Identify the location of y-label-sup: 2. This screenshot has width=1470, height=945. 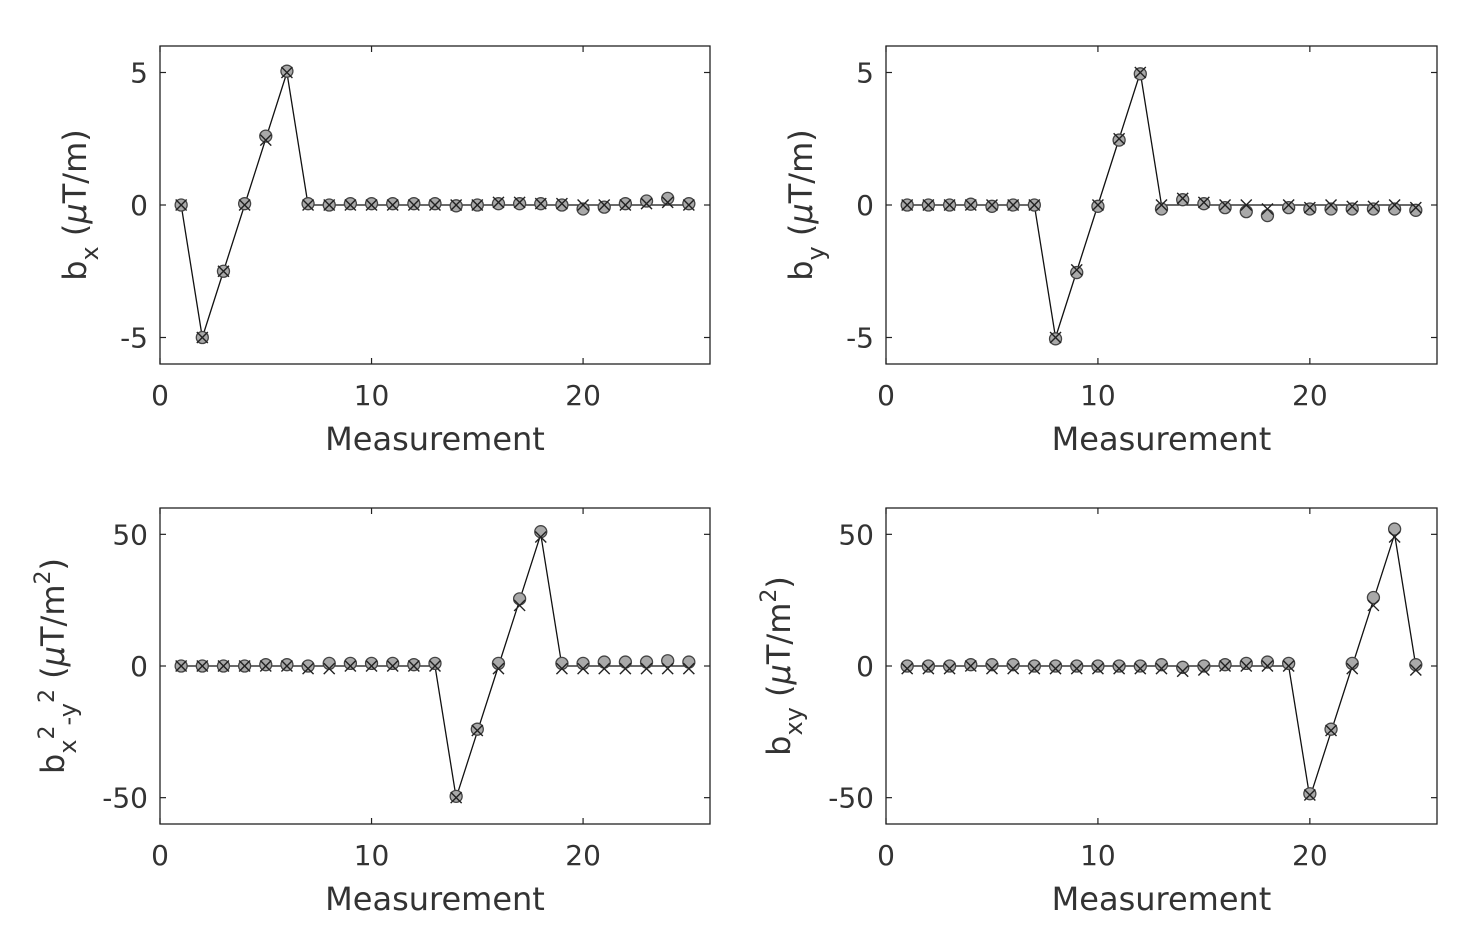
(47, 732).